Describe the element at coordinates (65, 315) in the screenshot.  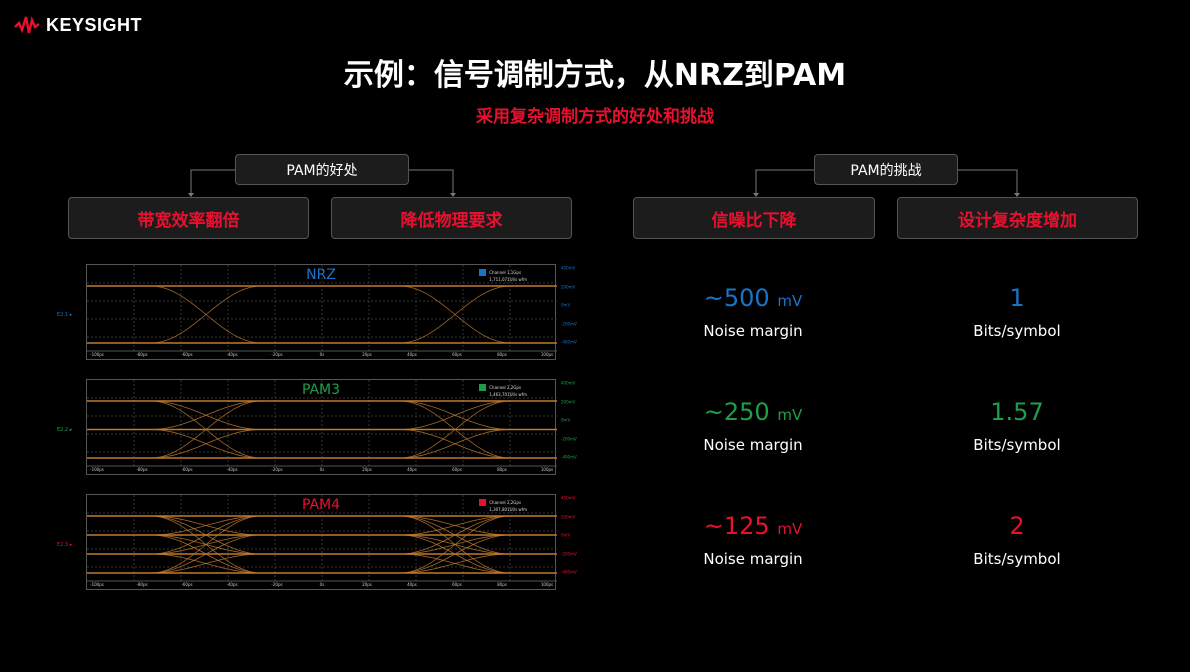
I see `channel-label: E2.1 ▸` at that location.